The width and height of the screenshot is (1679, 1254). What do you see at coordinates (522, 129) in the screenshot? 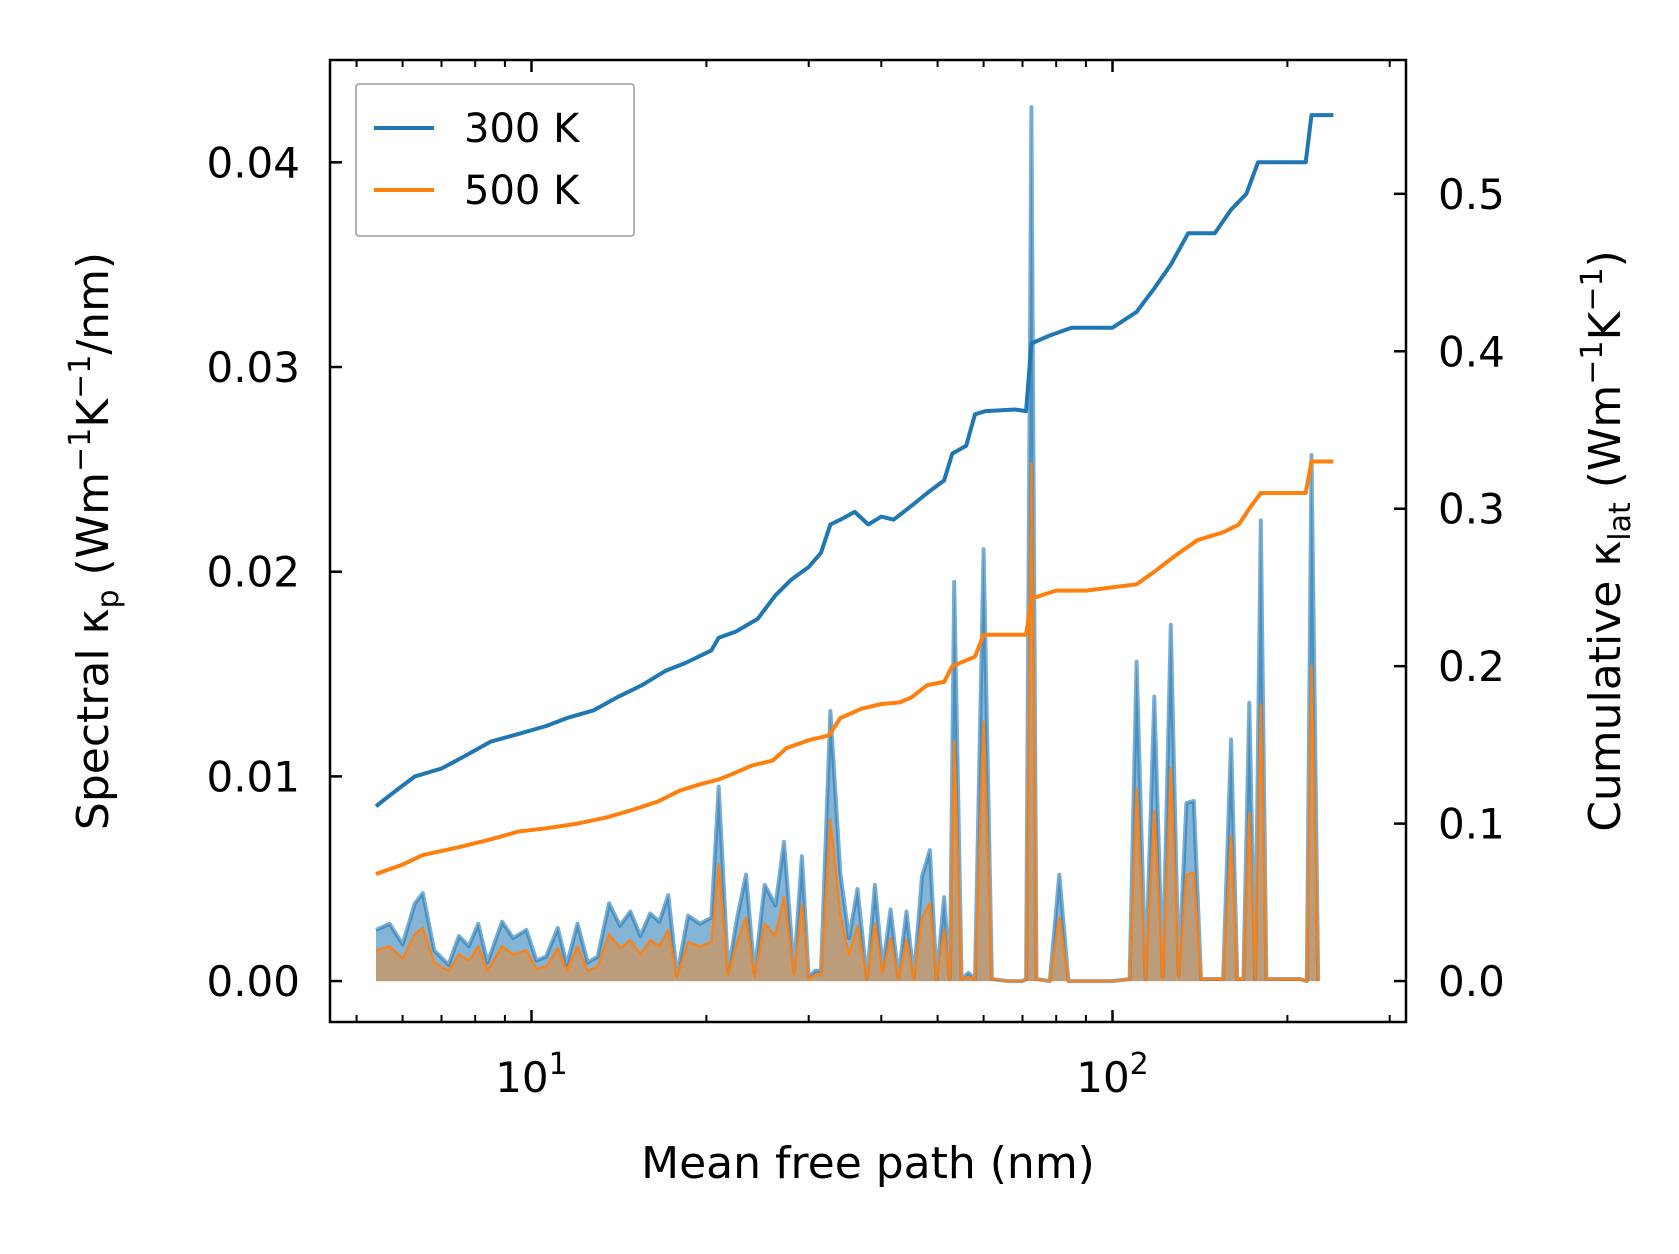
I see `legend-label: 300 K` at bounding box center [522, 129].